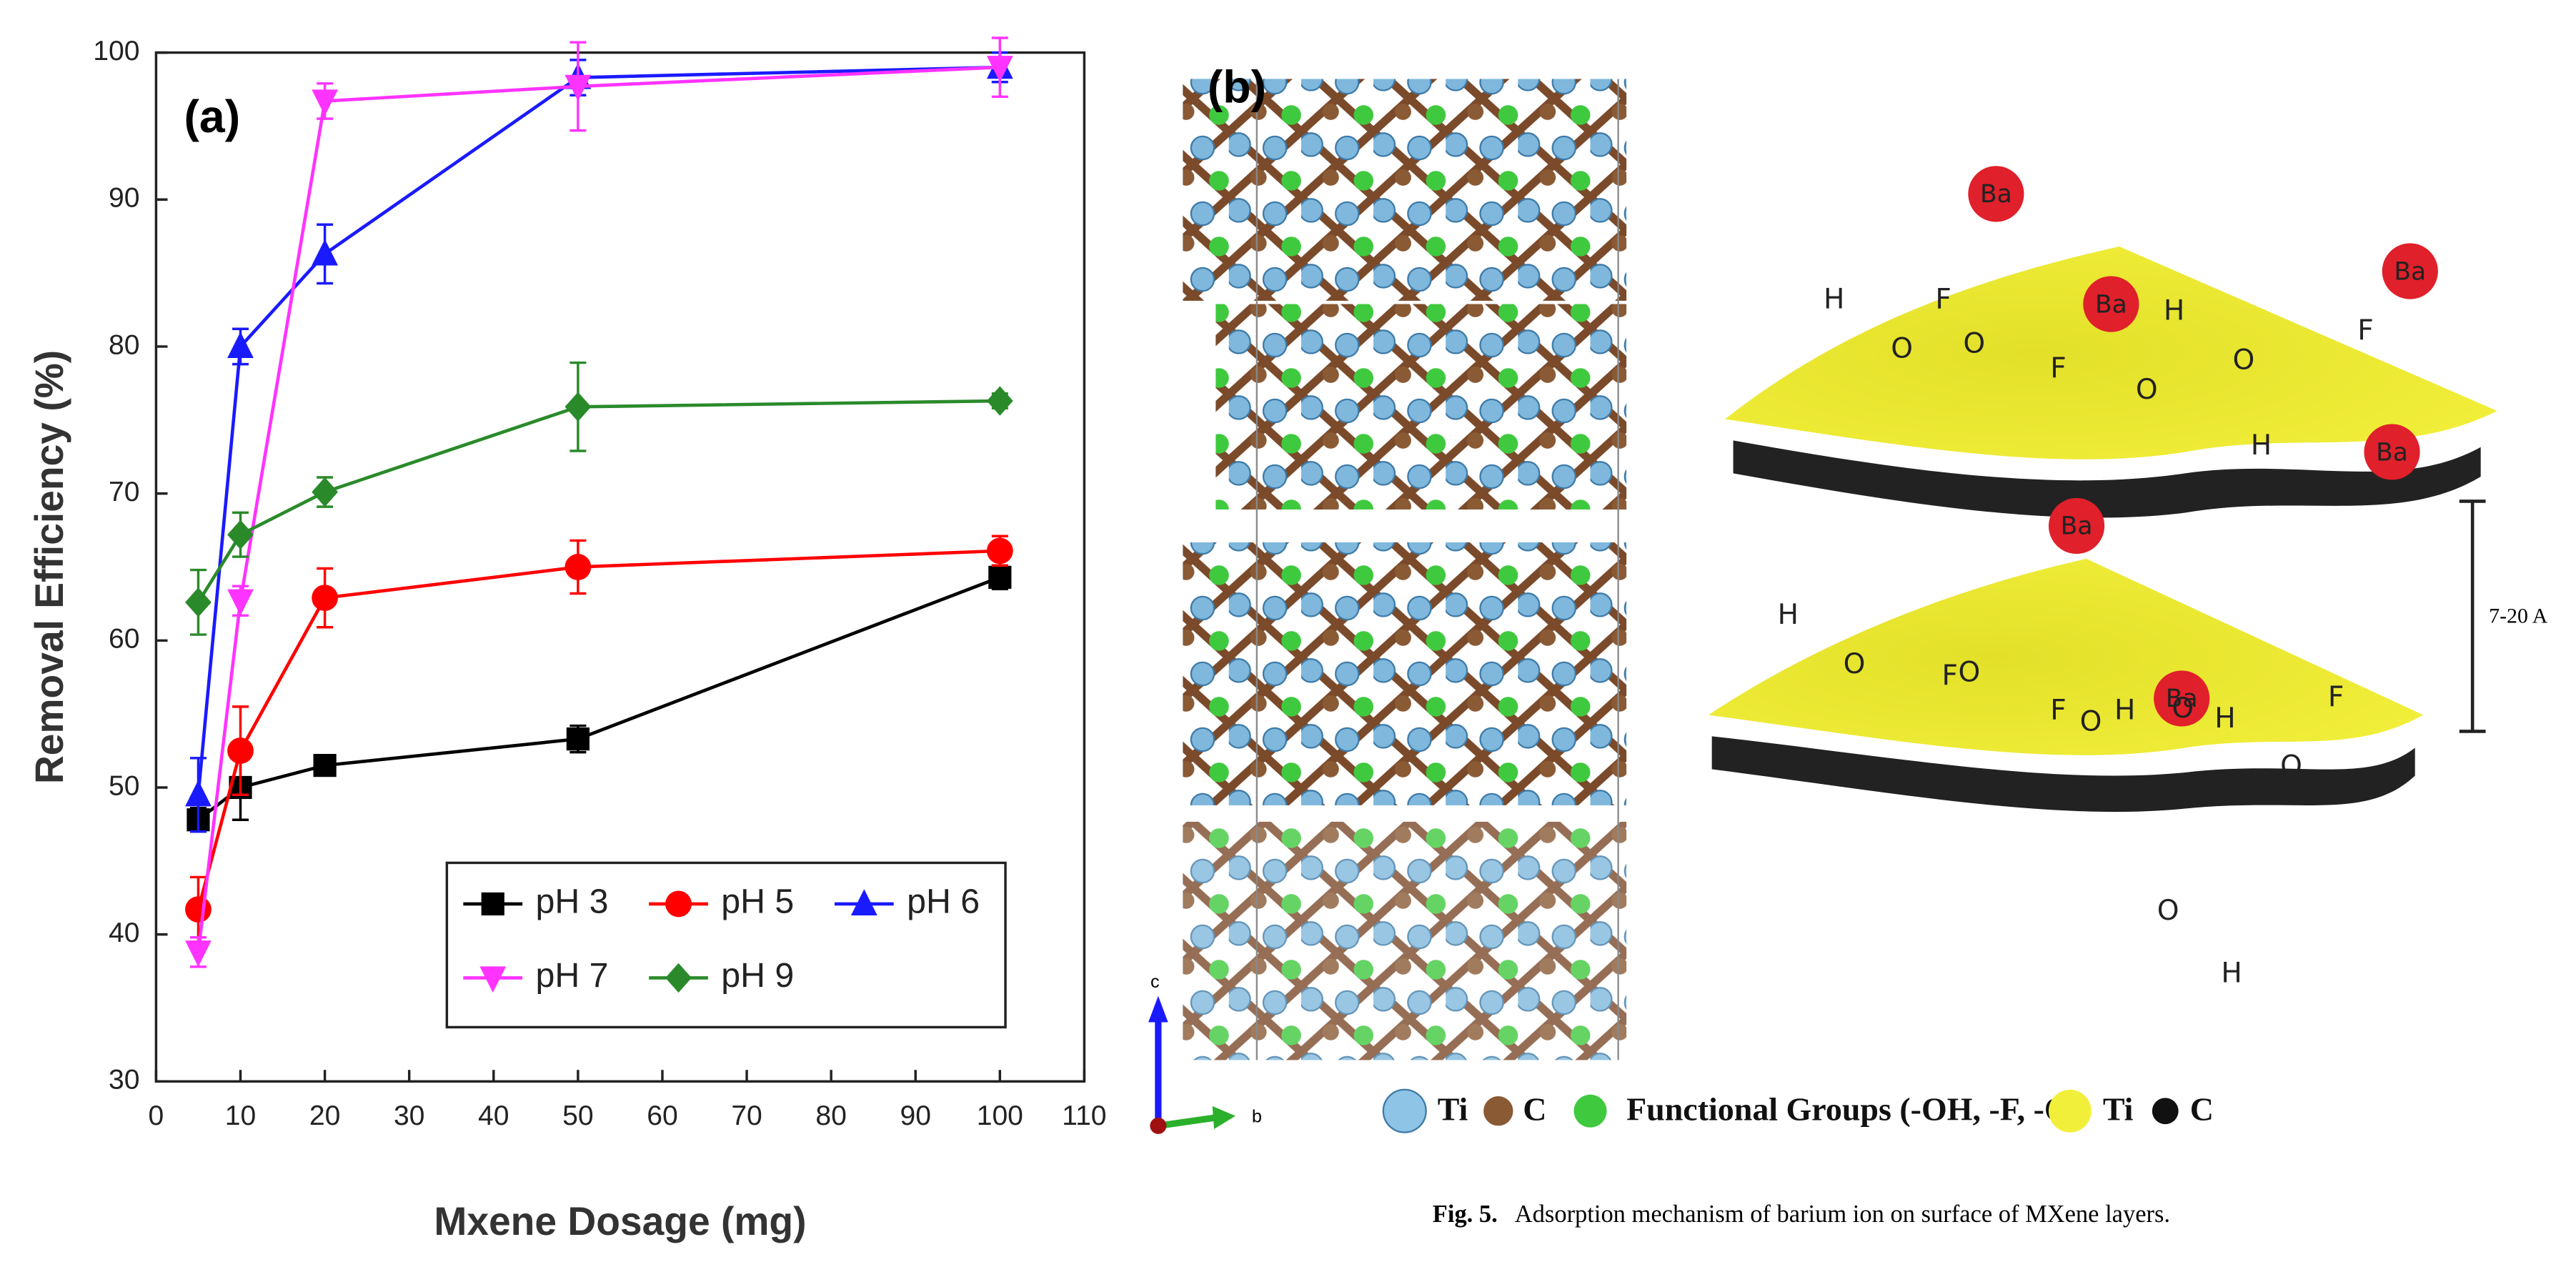 This screenshot has width=2576, height=1277. I want to click on spacing-label: 7-20 A, so click(2518, 616).